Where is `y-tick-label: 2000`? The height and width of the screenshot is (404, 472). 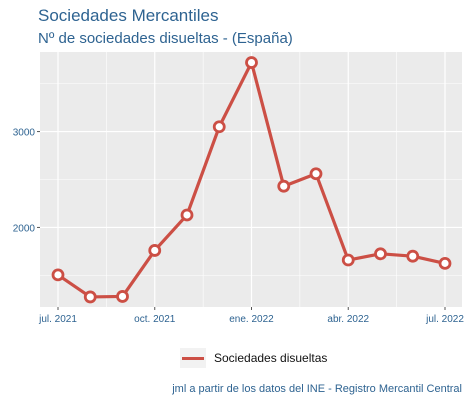
y-tick-label: 2000 is located at coordinates (24, 228).